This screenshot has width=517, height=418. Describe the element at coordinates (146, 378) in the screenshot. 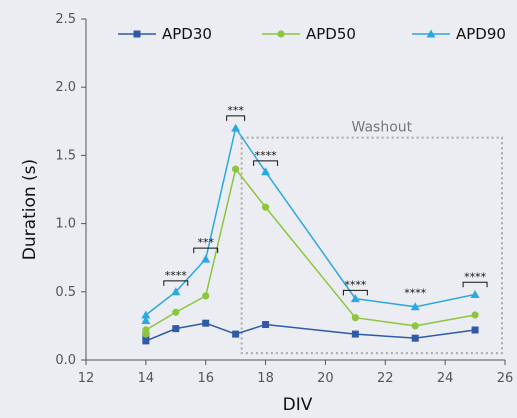

I see `x-tick-label: 14` at that location.